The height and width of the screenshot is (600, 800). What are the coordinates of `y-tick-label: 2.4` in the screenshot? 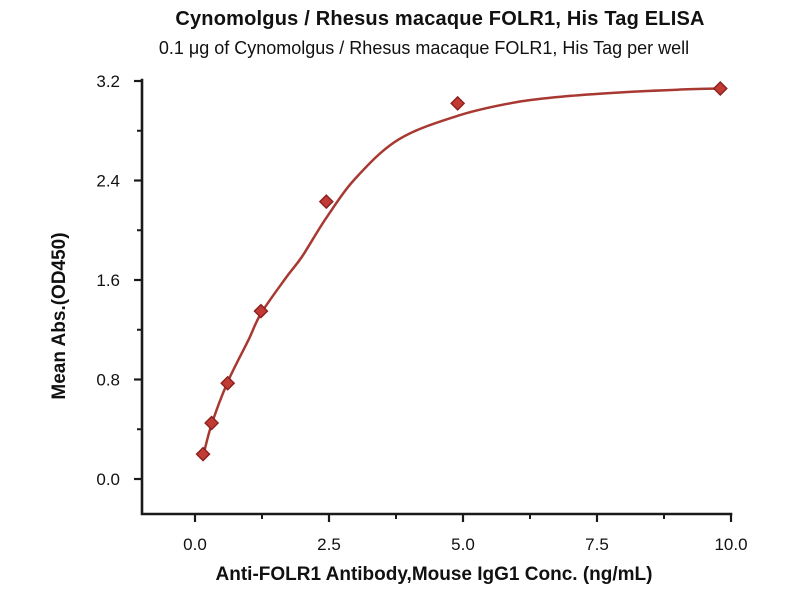 It's located at (108, 180).